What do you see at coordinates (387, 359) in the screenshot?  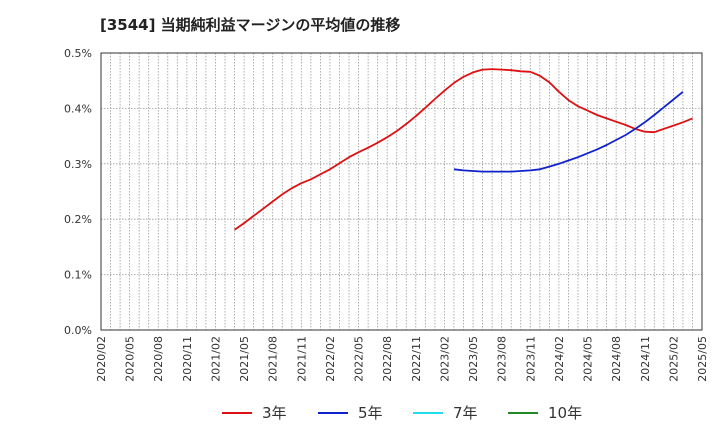 I see `x-tick-label: 2022/08` at bounding box center [387, 359].